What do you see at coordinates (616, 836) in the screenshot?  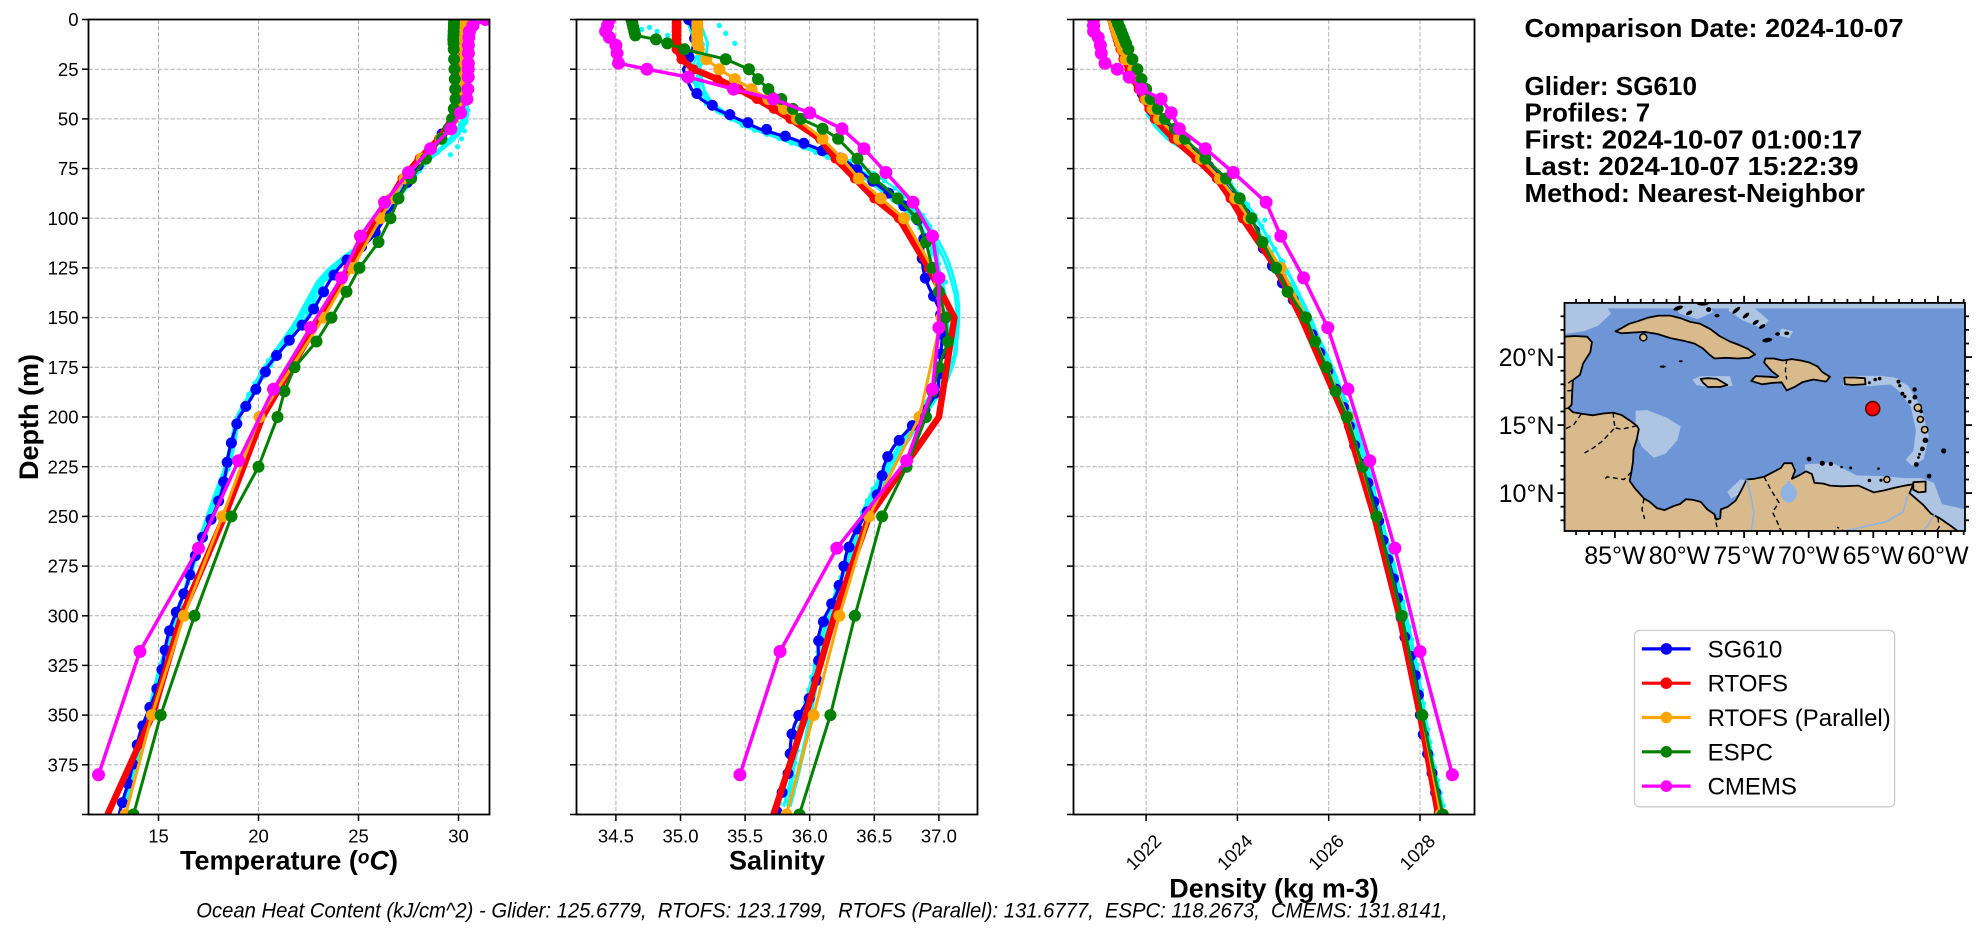 I see `svg-text: 34.5` at bounding box center [616, 836].